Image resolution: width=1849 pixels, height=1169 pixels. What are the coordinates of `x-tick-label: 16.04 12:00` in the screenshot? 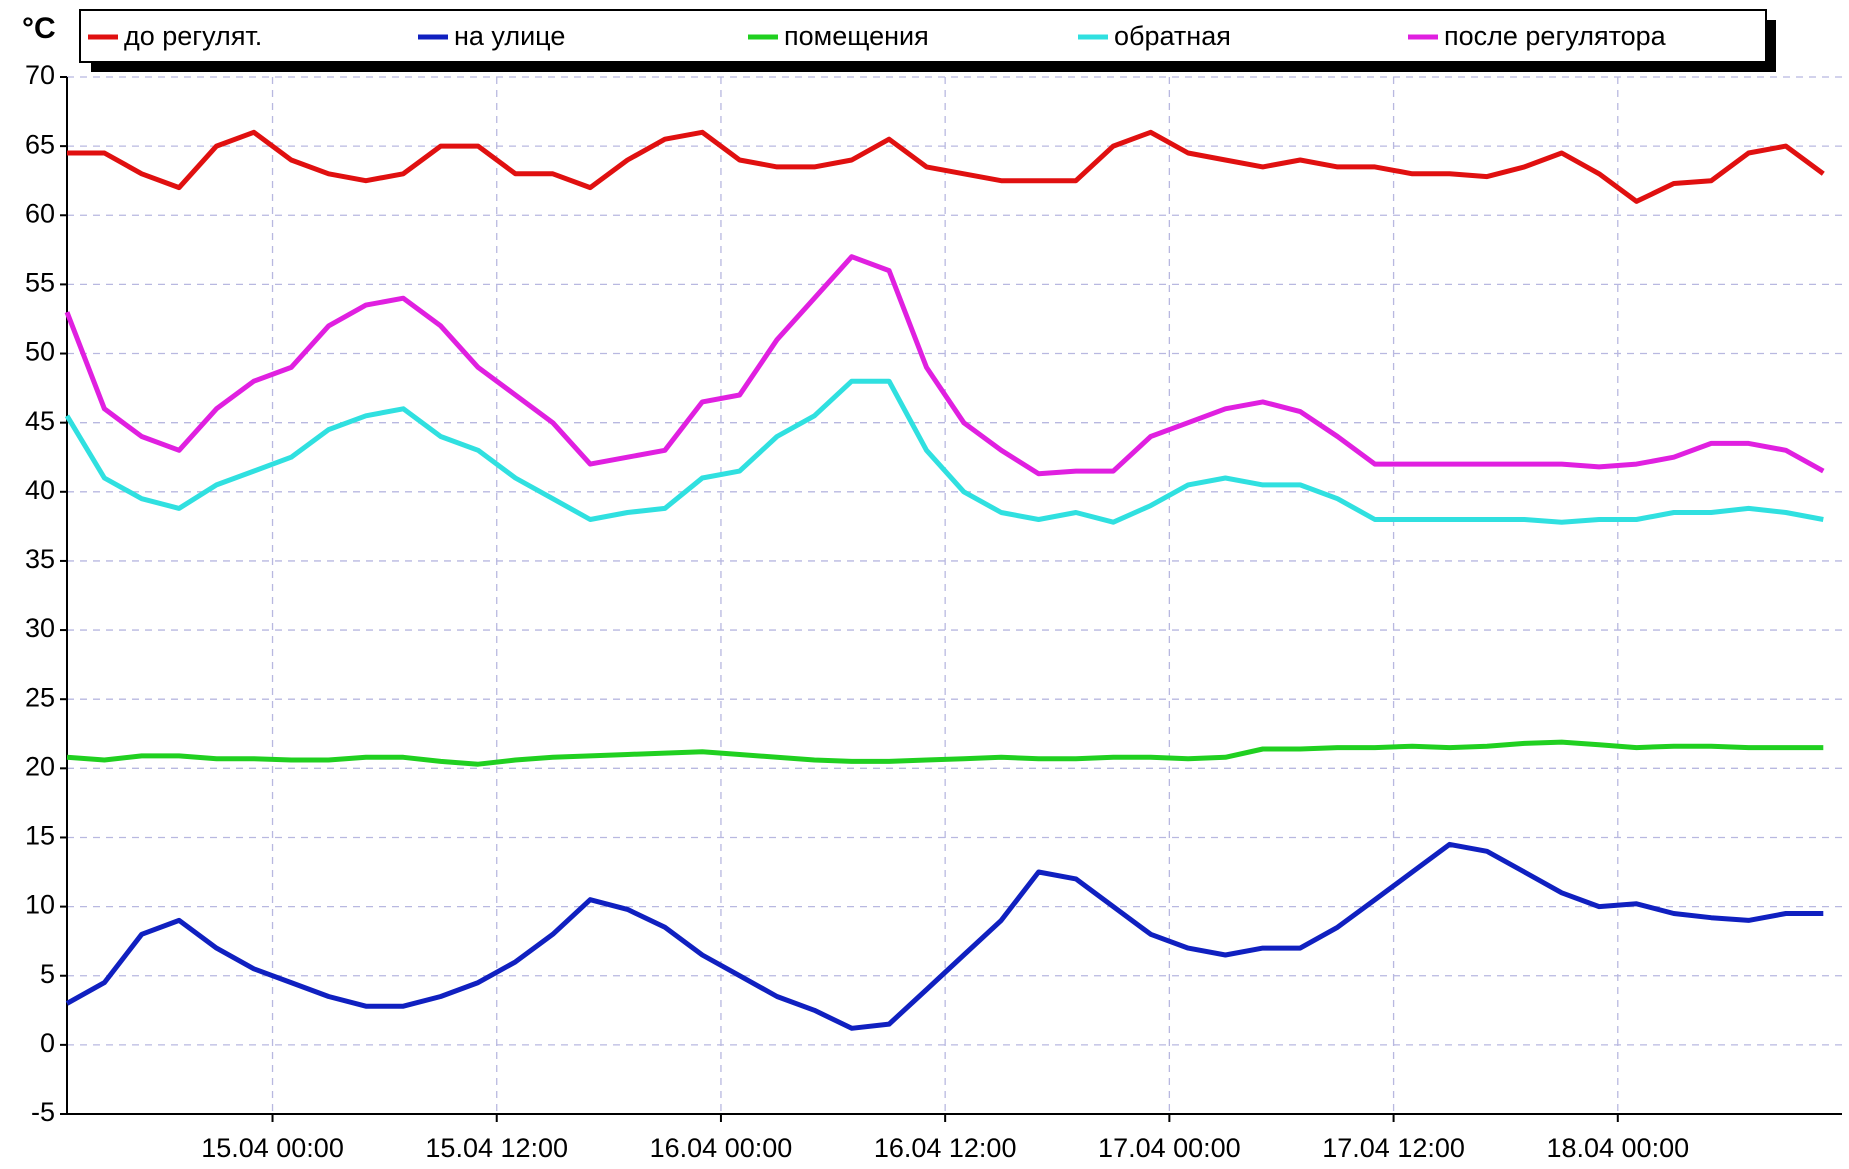 It's located at (945, 1148).